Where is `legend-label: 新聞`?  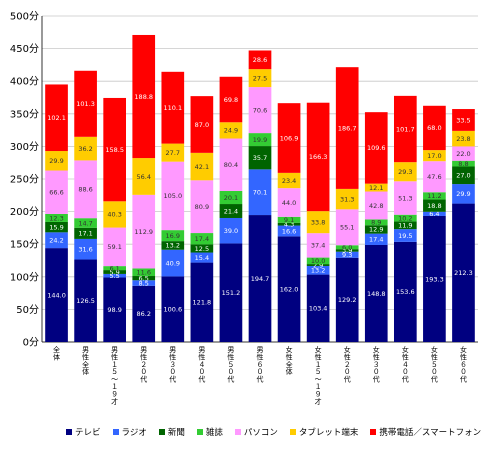
legend-label: 新聞 is located at coordinates (176, 433).